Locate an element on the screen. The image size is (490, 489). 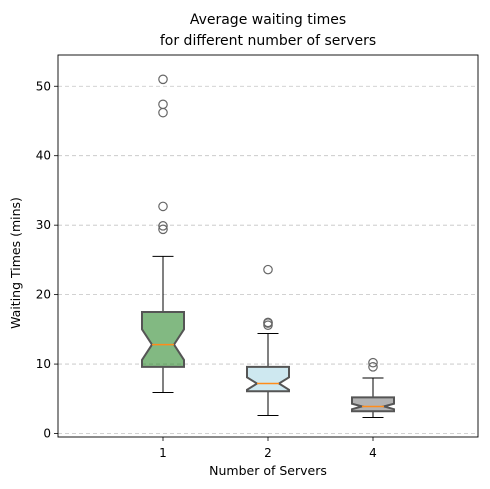
y-tick-label: 30 is located at coordinates (43, 225).